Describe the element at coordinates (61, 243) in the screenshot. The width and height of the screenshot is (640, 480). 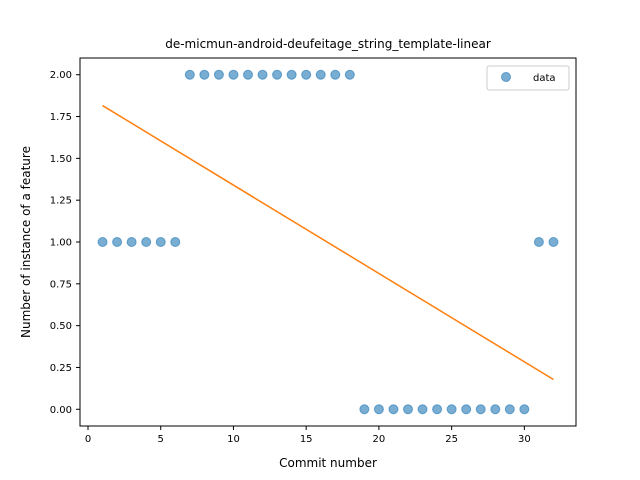
I see `y-tick-label: 1.00` at that location.